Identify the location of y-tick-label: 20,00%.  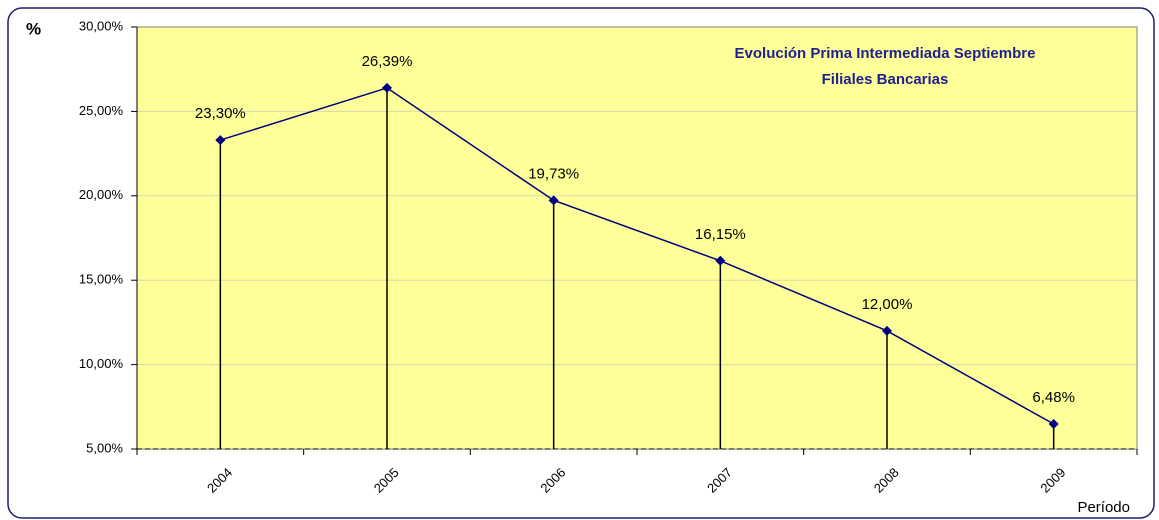
(101, 194).